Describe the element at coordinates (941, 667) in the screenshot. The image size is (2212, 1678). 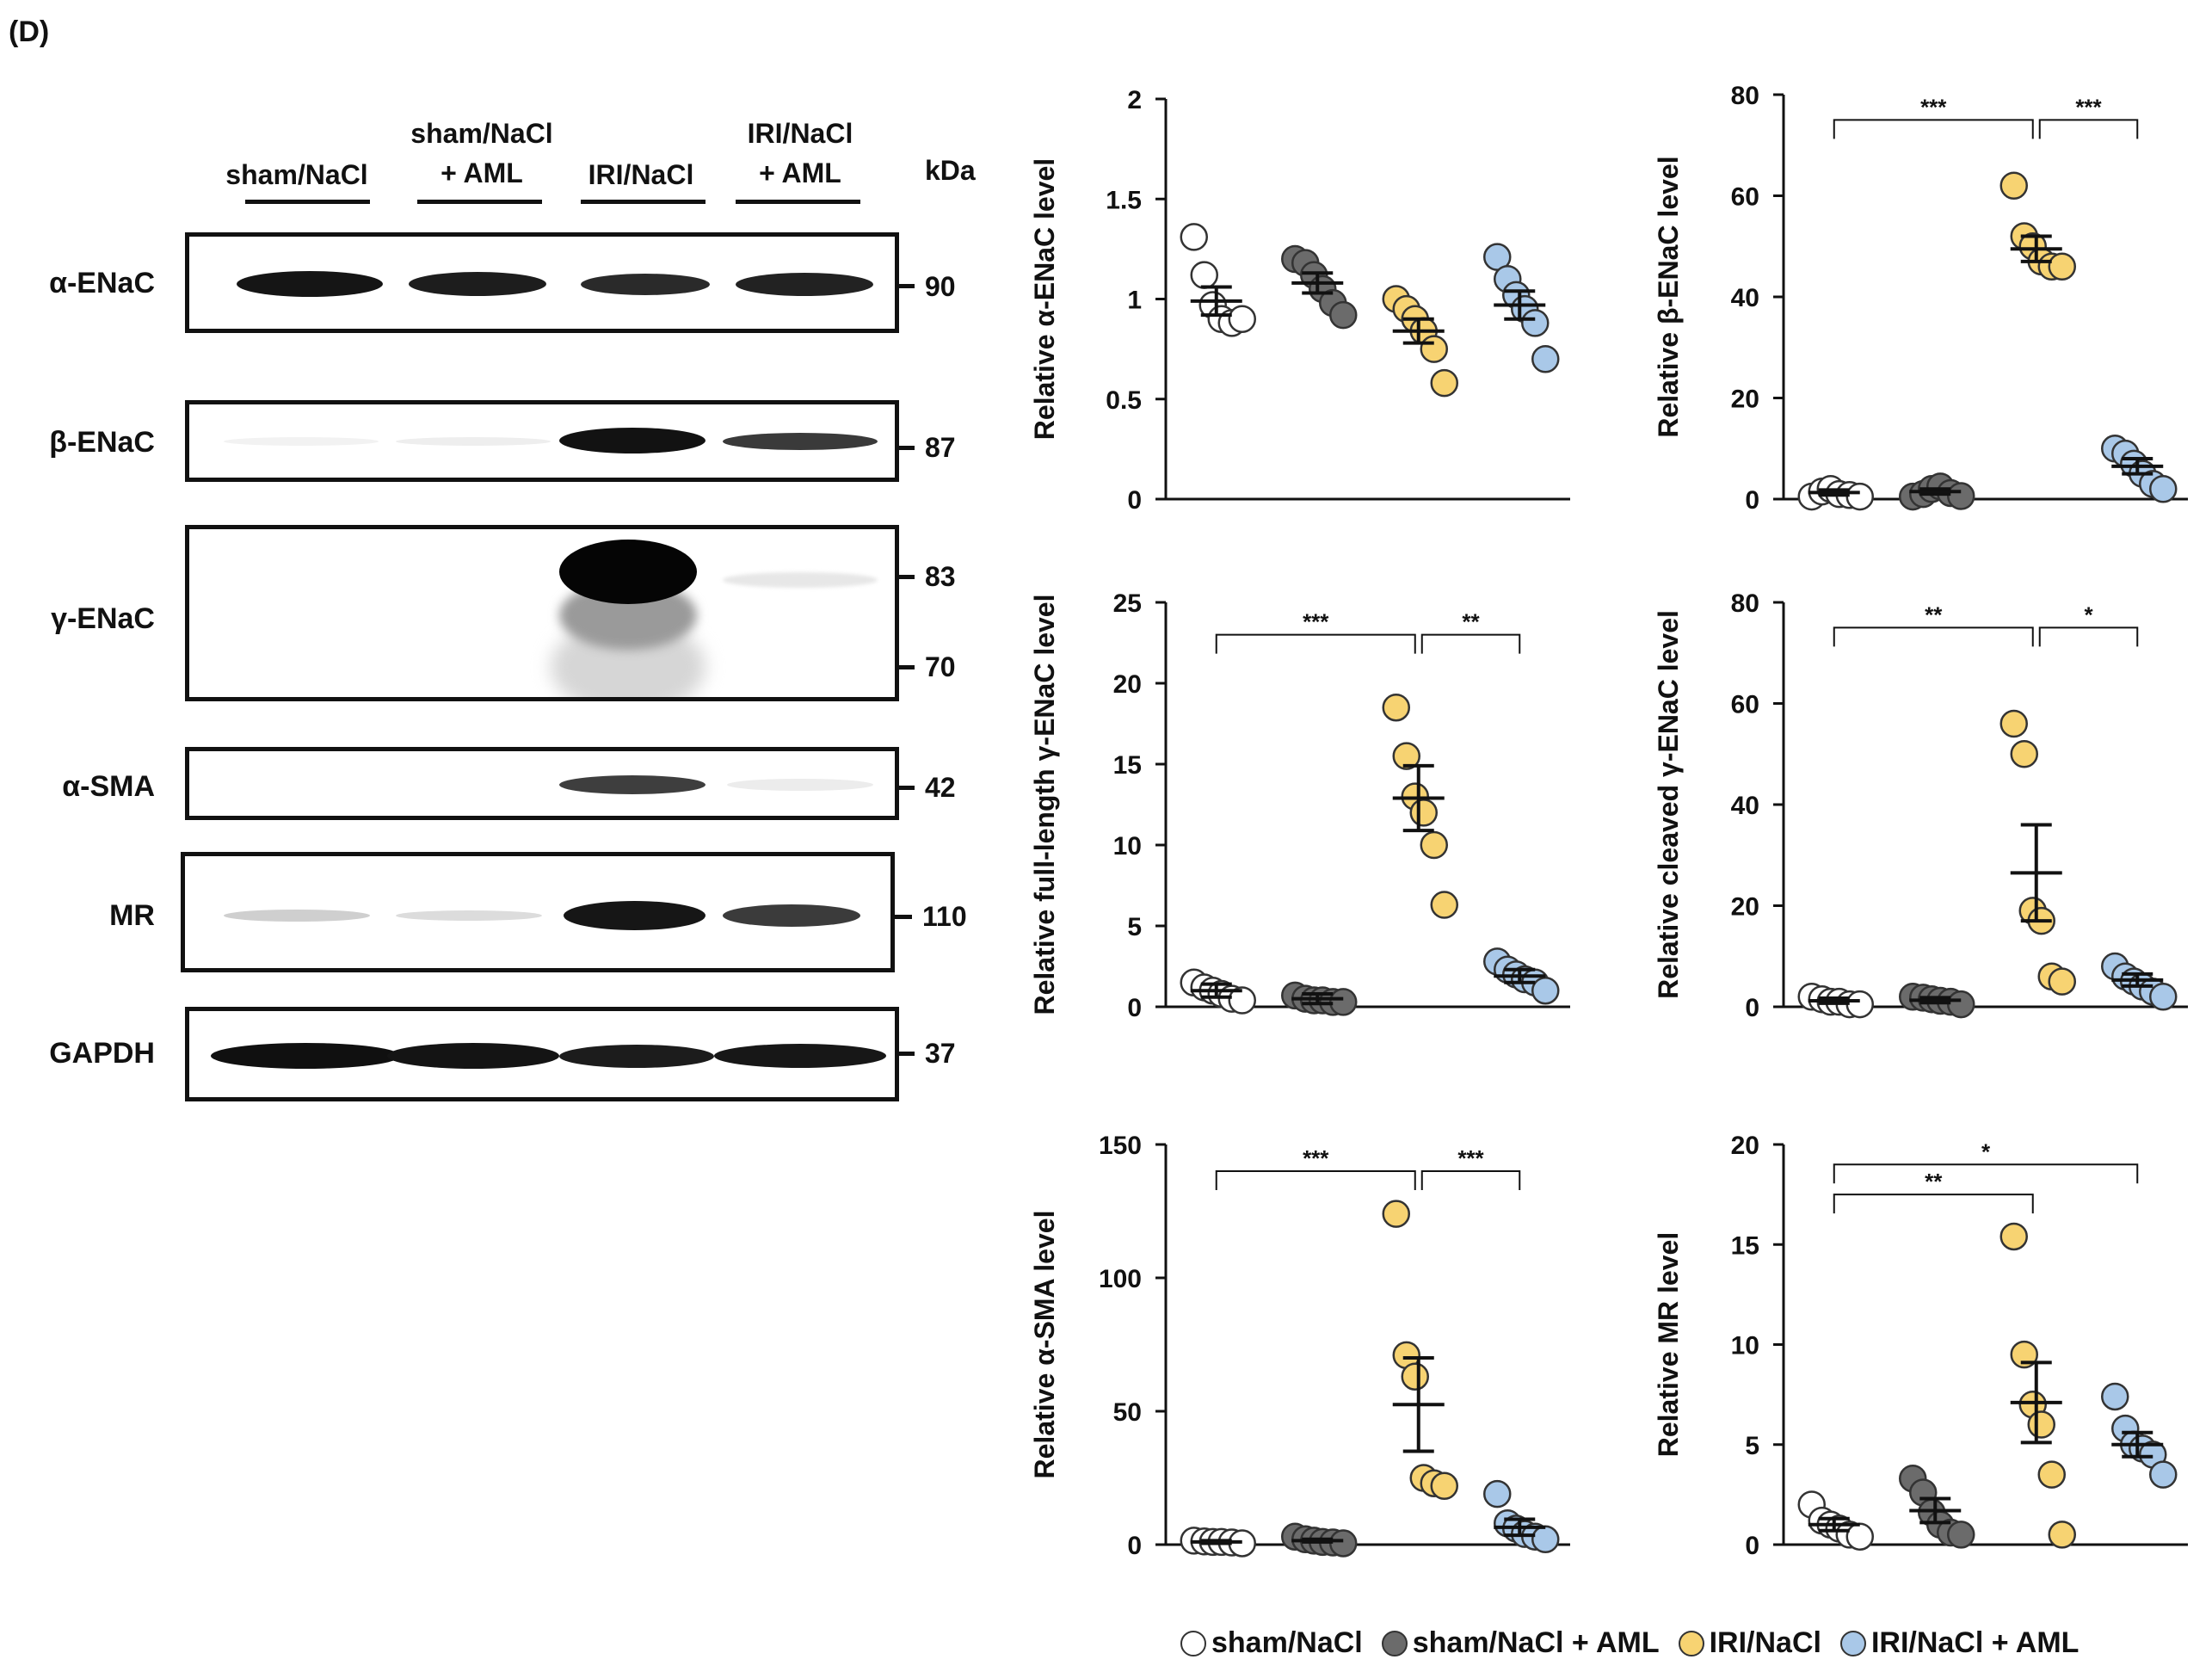
I see `mw-label-70: 70` at that location.